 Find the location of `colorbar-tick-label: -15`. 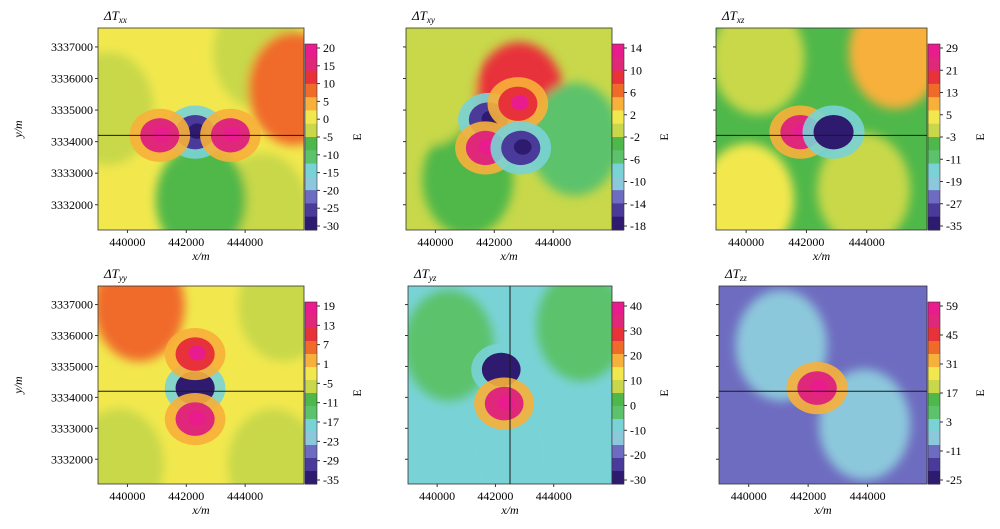

colorbar-tick-label: -15 is located at coordinates (331, 173).